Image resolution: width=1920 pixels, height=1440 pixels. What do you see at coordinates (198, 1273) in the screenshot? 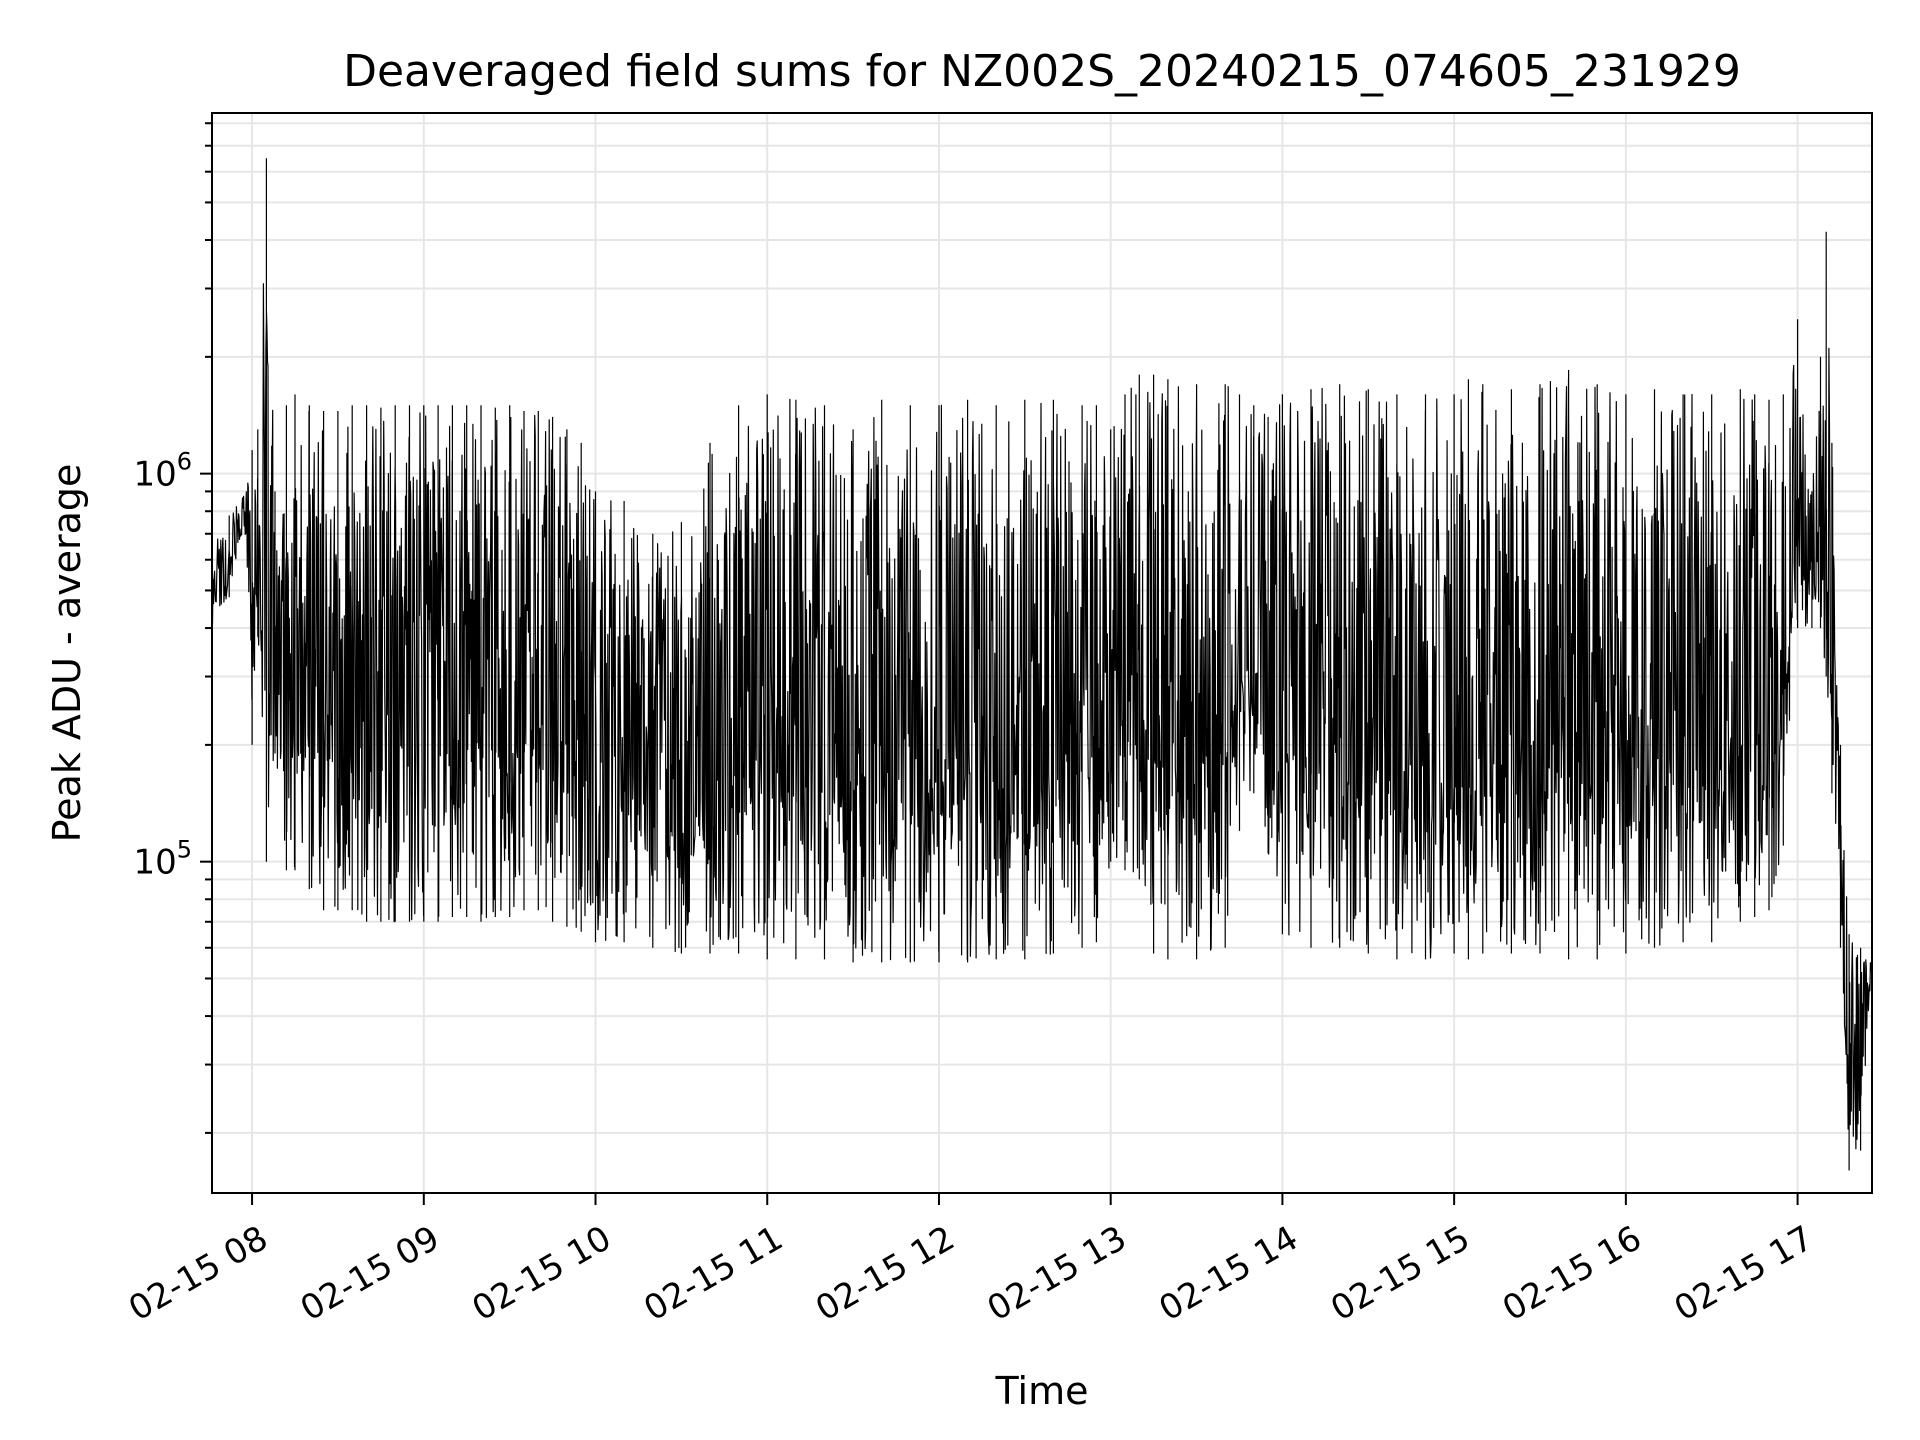
I see `x-tick-label: 02-15 08` at bounding box center [198, 1273].